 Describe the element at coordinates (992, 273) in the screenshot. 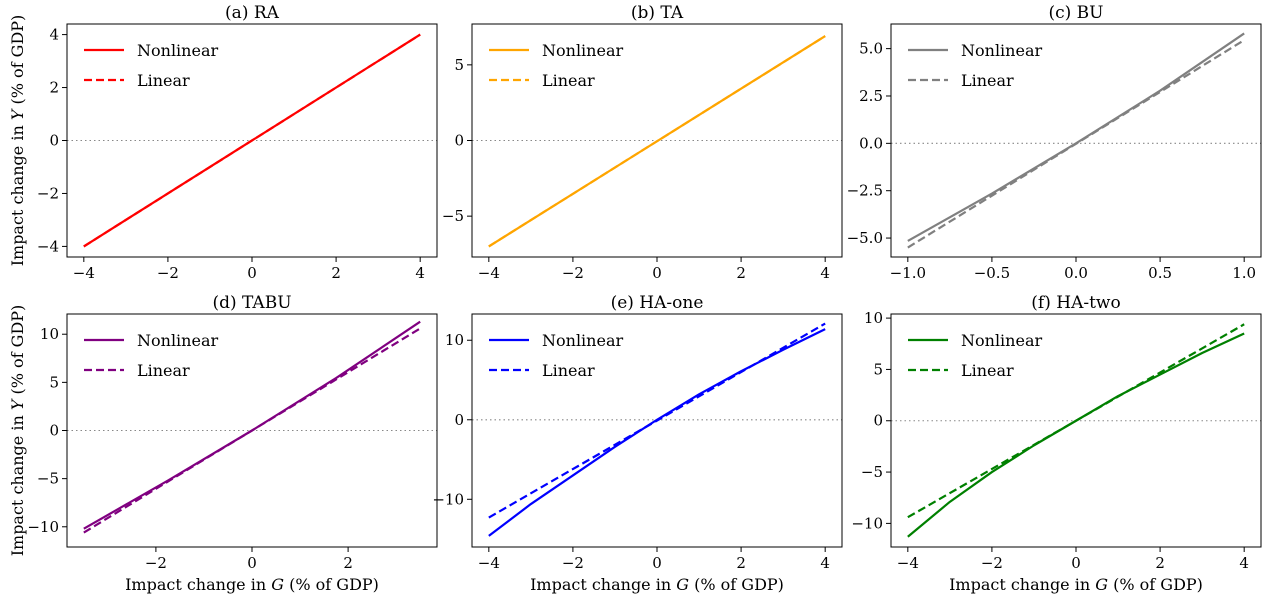

I see `x-tick-label: −0.5` at that location.